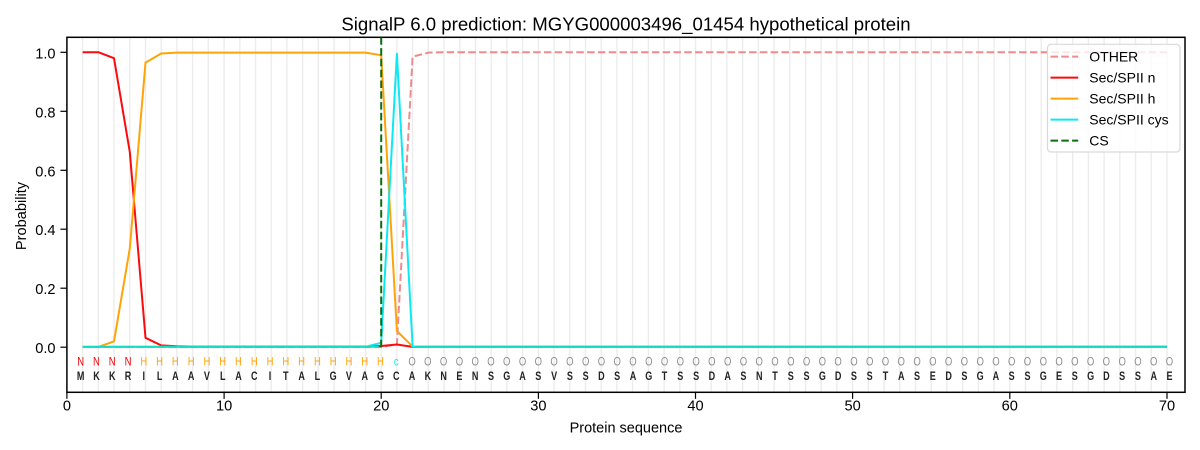 This screenshot has height=450, width=1200. I want to click on svg-text: 70, so click(1167, 406).